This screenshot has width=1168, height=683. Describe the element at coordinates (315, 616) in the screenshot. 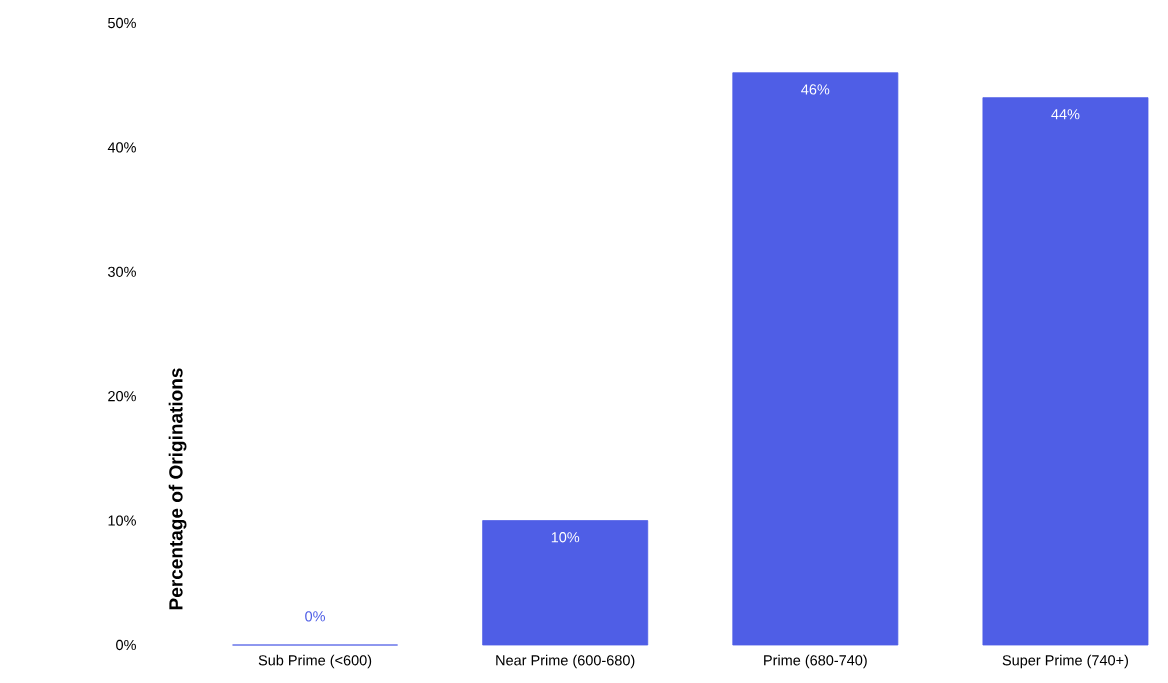

I see `data-label: 0%` at that location.